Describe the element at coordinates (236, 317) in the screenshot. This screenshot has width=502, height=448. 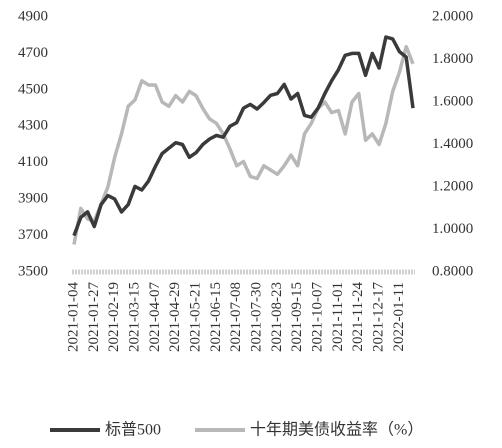
I see `x-tick-label: 2021-07-08` at that location.